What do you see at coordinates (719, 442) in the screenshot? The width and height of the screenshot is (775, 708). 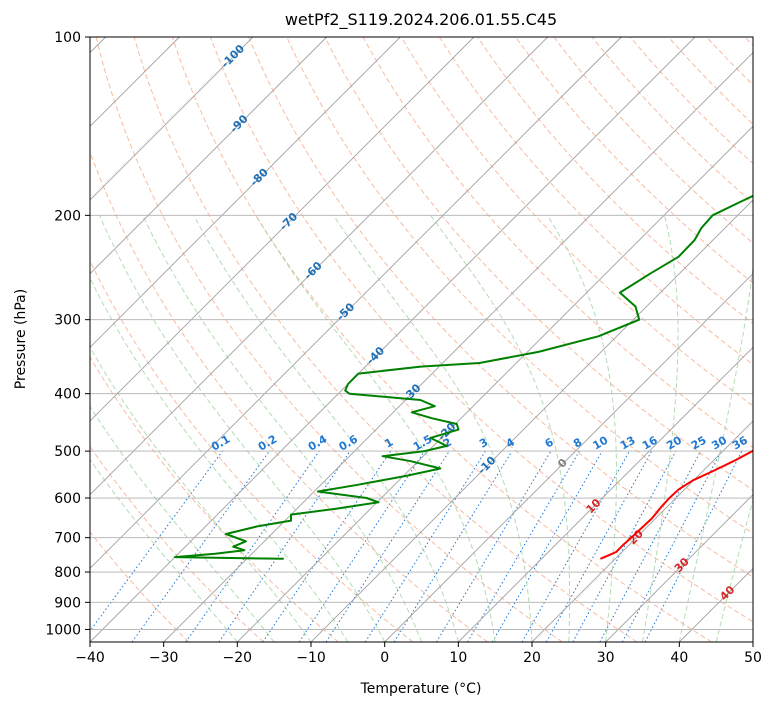 I see `mixing-ratio-label: 30` at bounding box center [719, 442].